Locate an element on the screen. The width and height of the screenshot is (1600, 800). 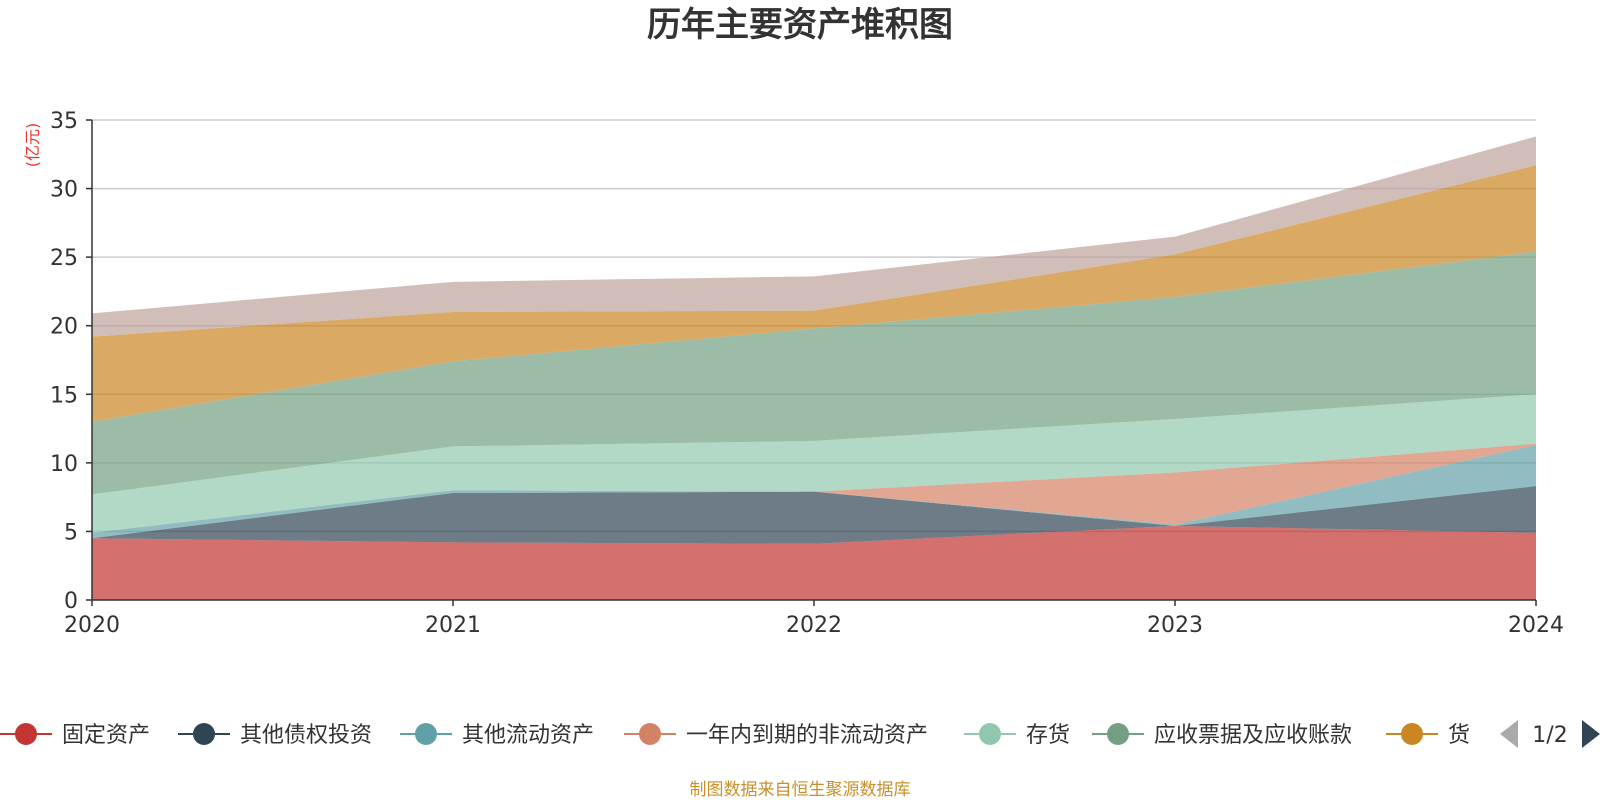
x-tick-label: 2023 is located at coordinates (1175, 625).